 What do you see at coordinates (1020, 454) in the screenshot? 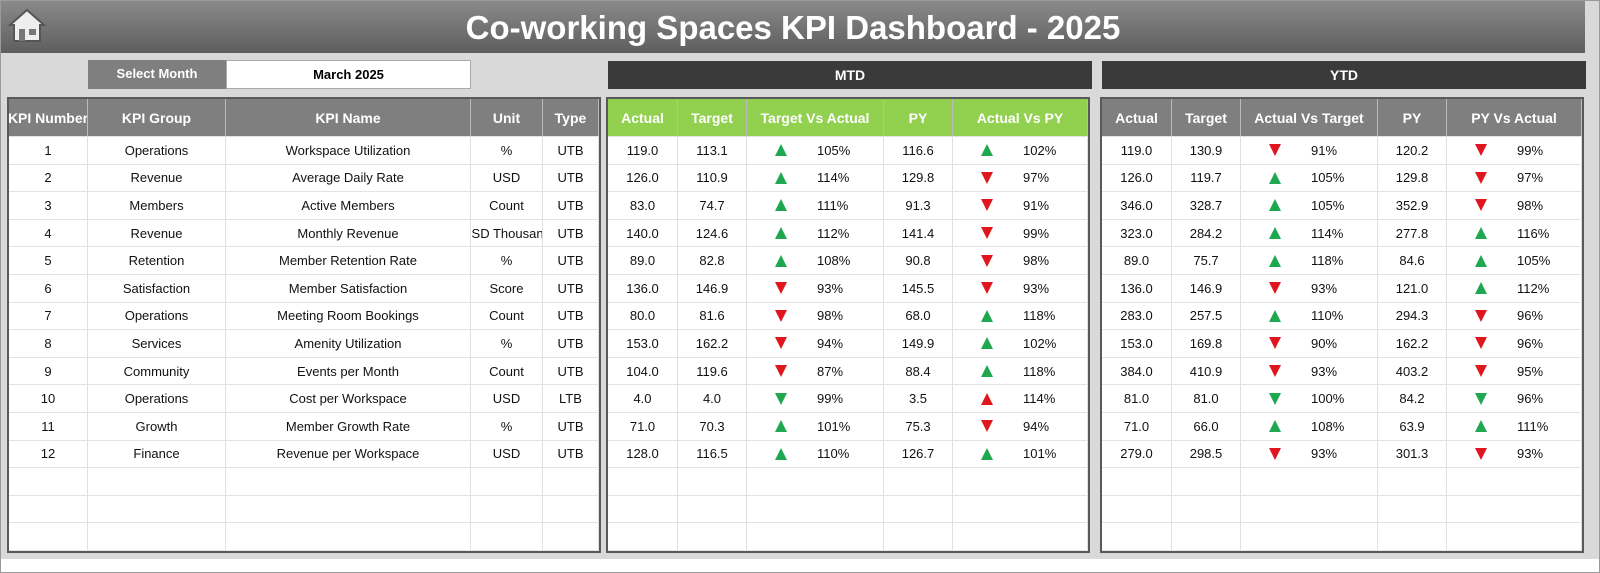
I see `cell: 101%` at bounding box center [1020, 454].